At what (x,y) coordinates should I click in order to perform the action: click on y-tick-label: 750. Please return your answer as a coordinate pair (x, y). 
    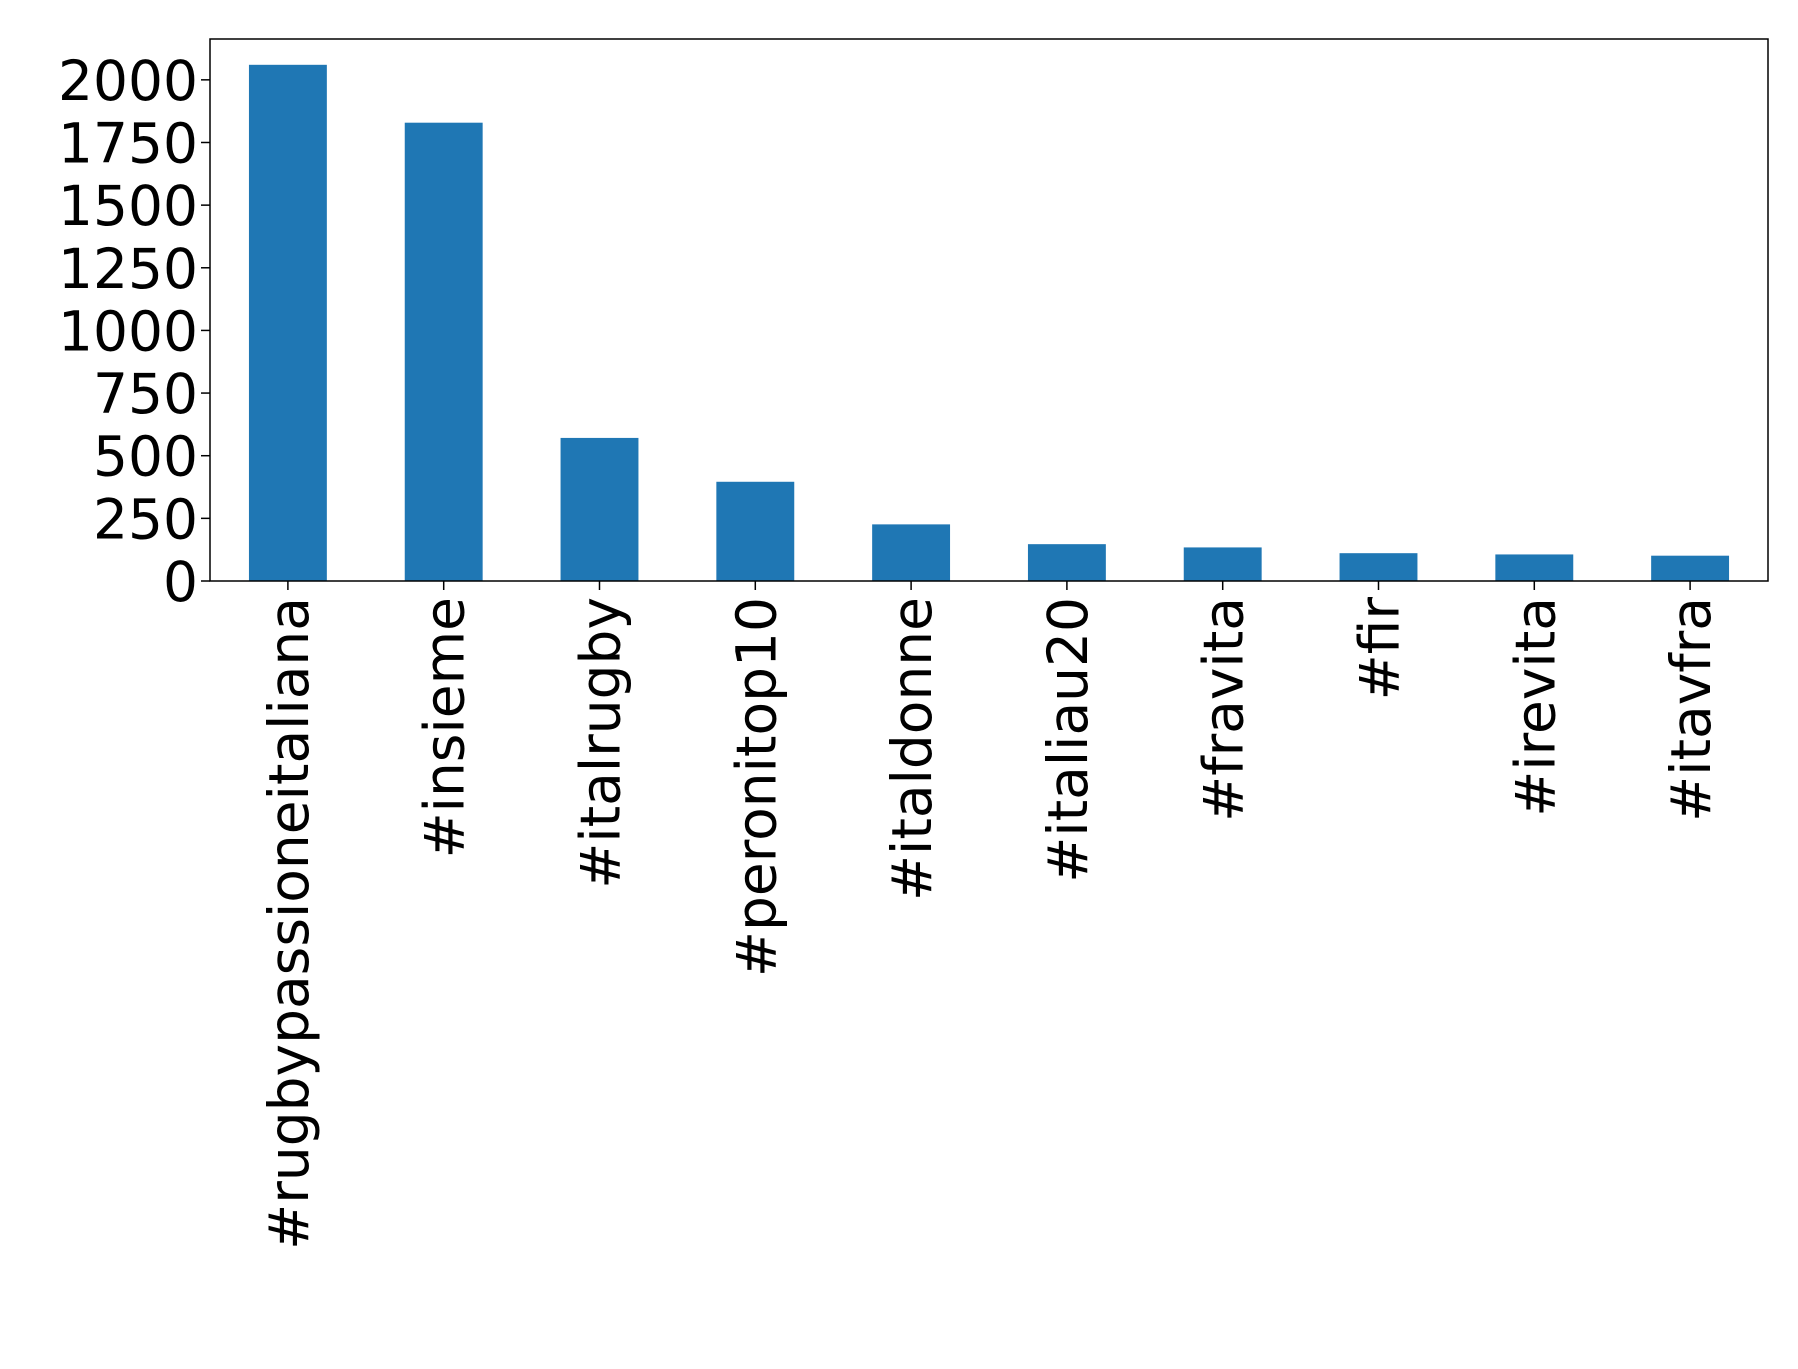
    Looking at the image, I should click on (145, 394).